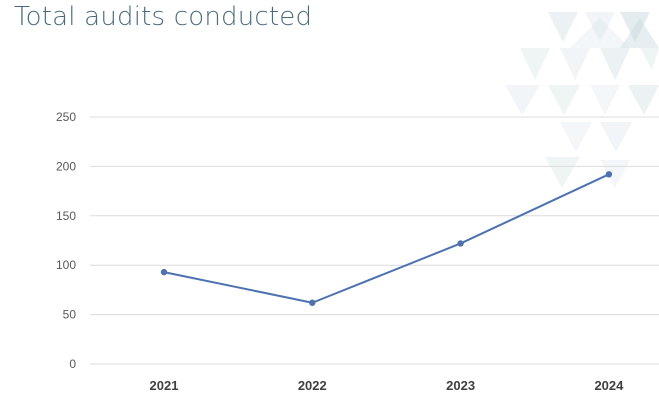 The width and height of the screenshot is (659, 410). I want to click on y-tick-label-100: 100, so click(66, 265).